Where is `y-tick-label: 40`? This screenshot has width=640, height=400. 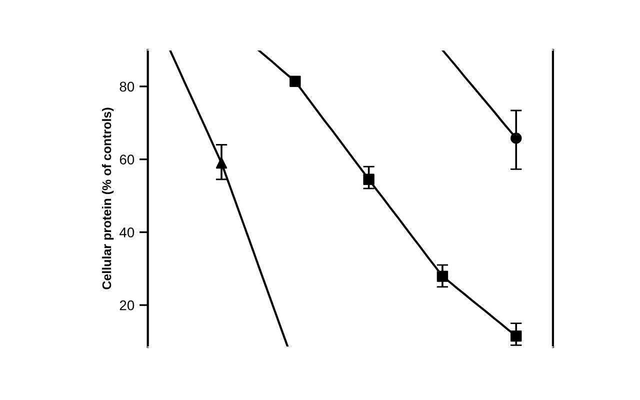
y-tick-label: 40 is located at coordinates (127, 233).